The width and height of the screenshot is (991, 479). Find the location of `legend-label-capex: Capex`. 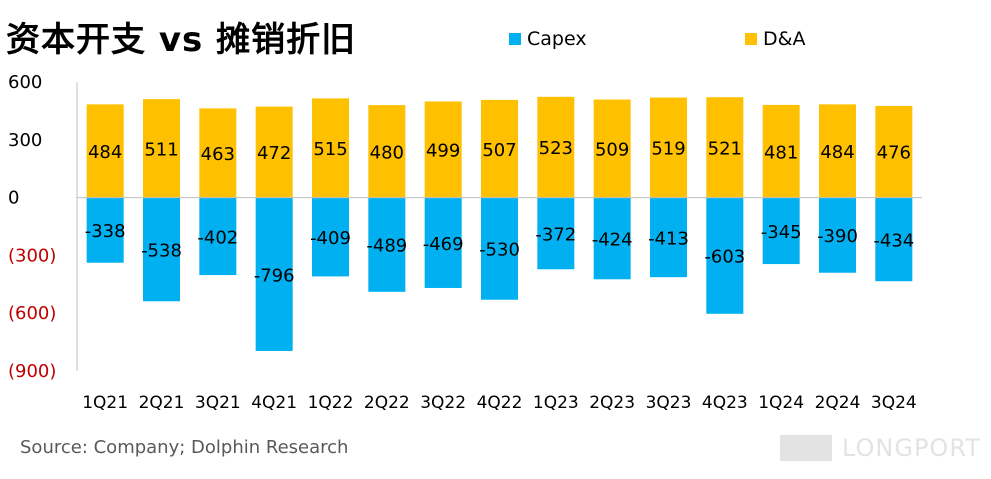

legend-label-capex: Capex is located at coordinates (557, 39).